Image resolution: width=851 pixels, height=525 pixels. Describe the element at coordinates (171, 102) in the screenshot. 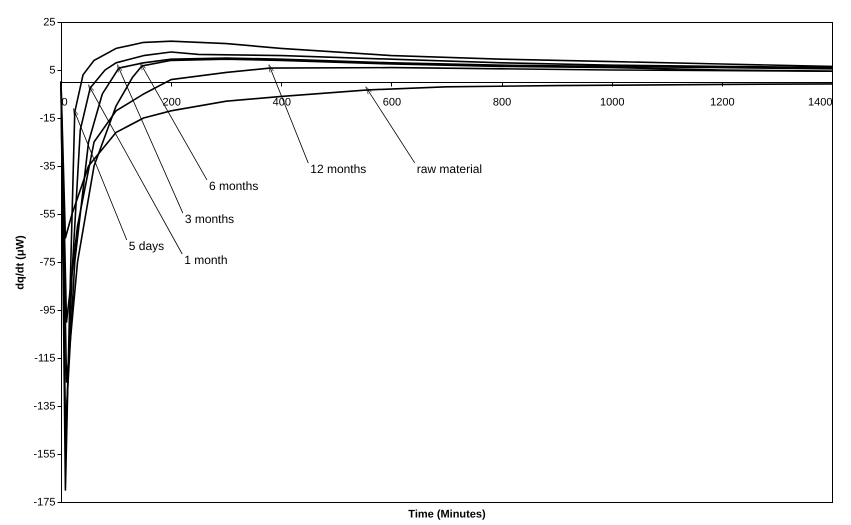

I see `x-tick-label: 200` at that location.